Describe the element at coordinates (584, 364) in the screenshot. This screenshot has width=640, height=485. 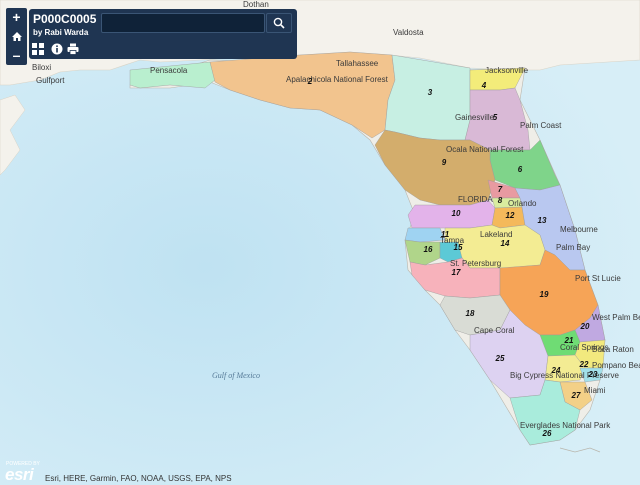
I see `district-label-22: 22` at that location.